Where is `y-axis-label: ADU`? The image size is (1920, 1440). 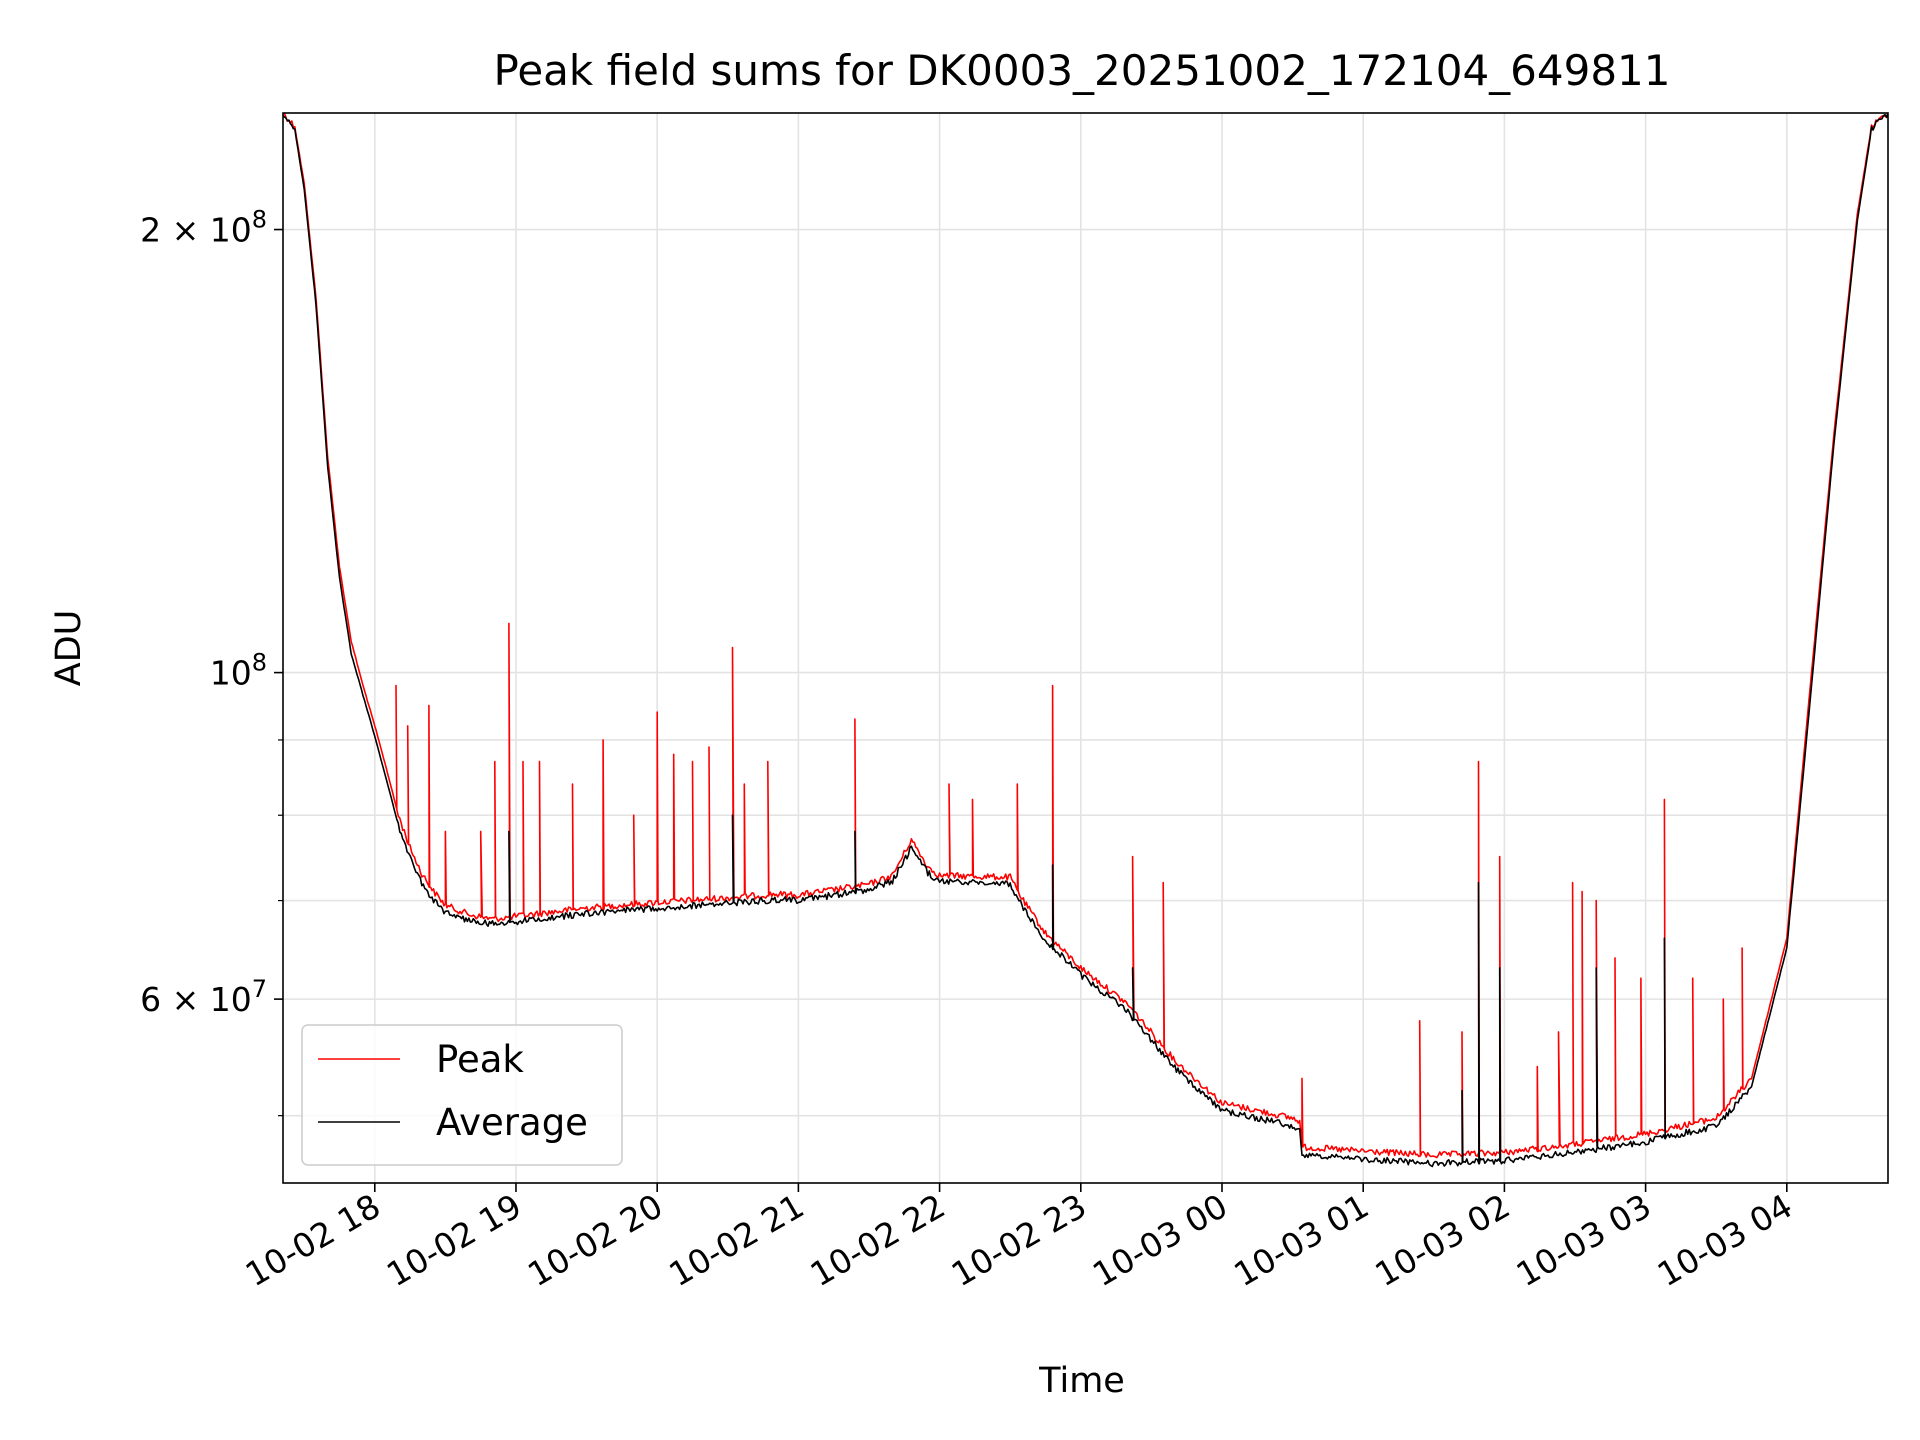 y-axis-label: ADU is located at coordinates (69, 648).